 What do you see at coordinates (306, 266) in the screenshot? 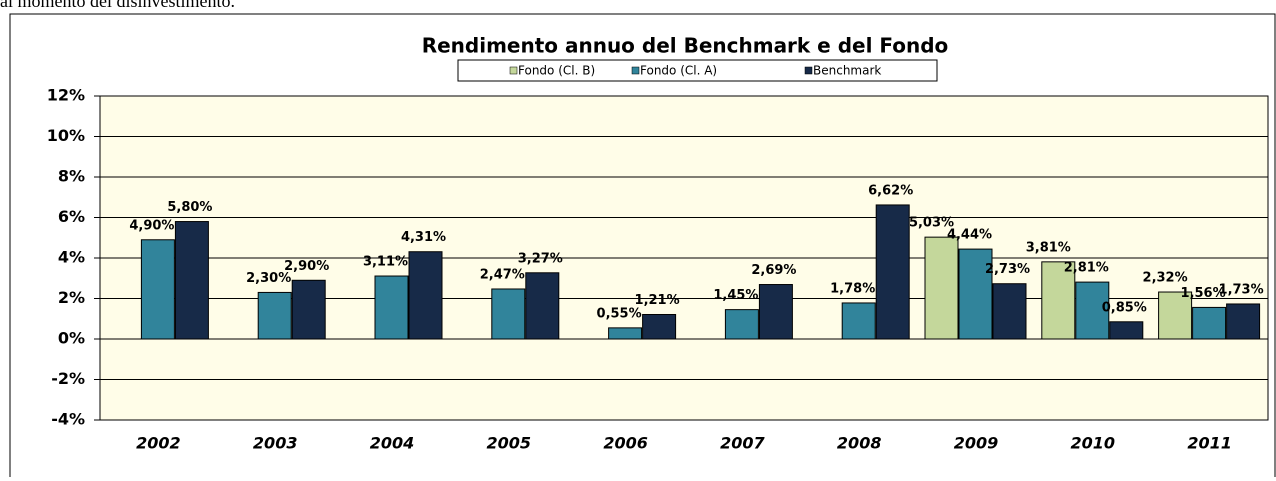
I see `data-label: 2,90%` at bounding box center [306, 266].